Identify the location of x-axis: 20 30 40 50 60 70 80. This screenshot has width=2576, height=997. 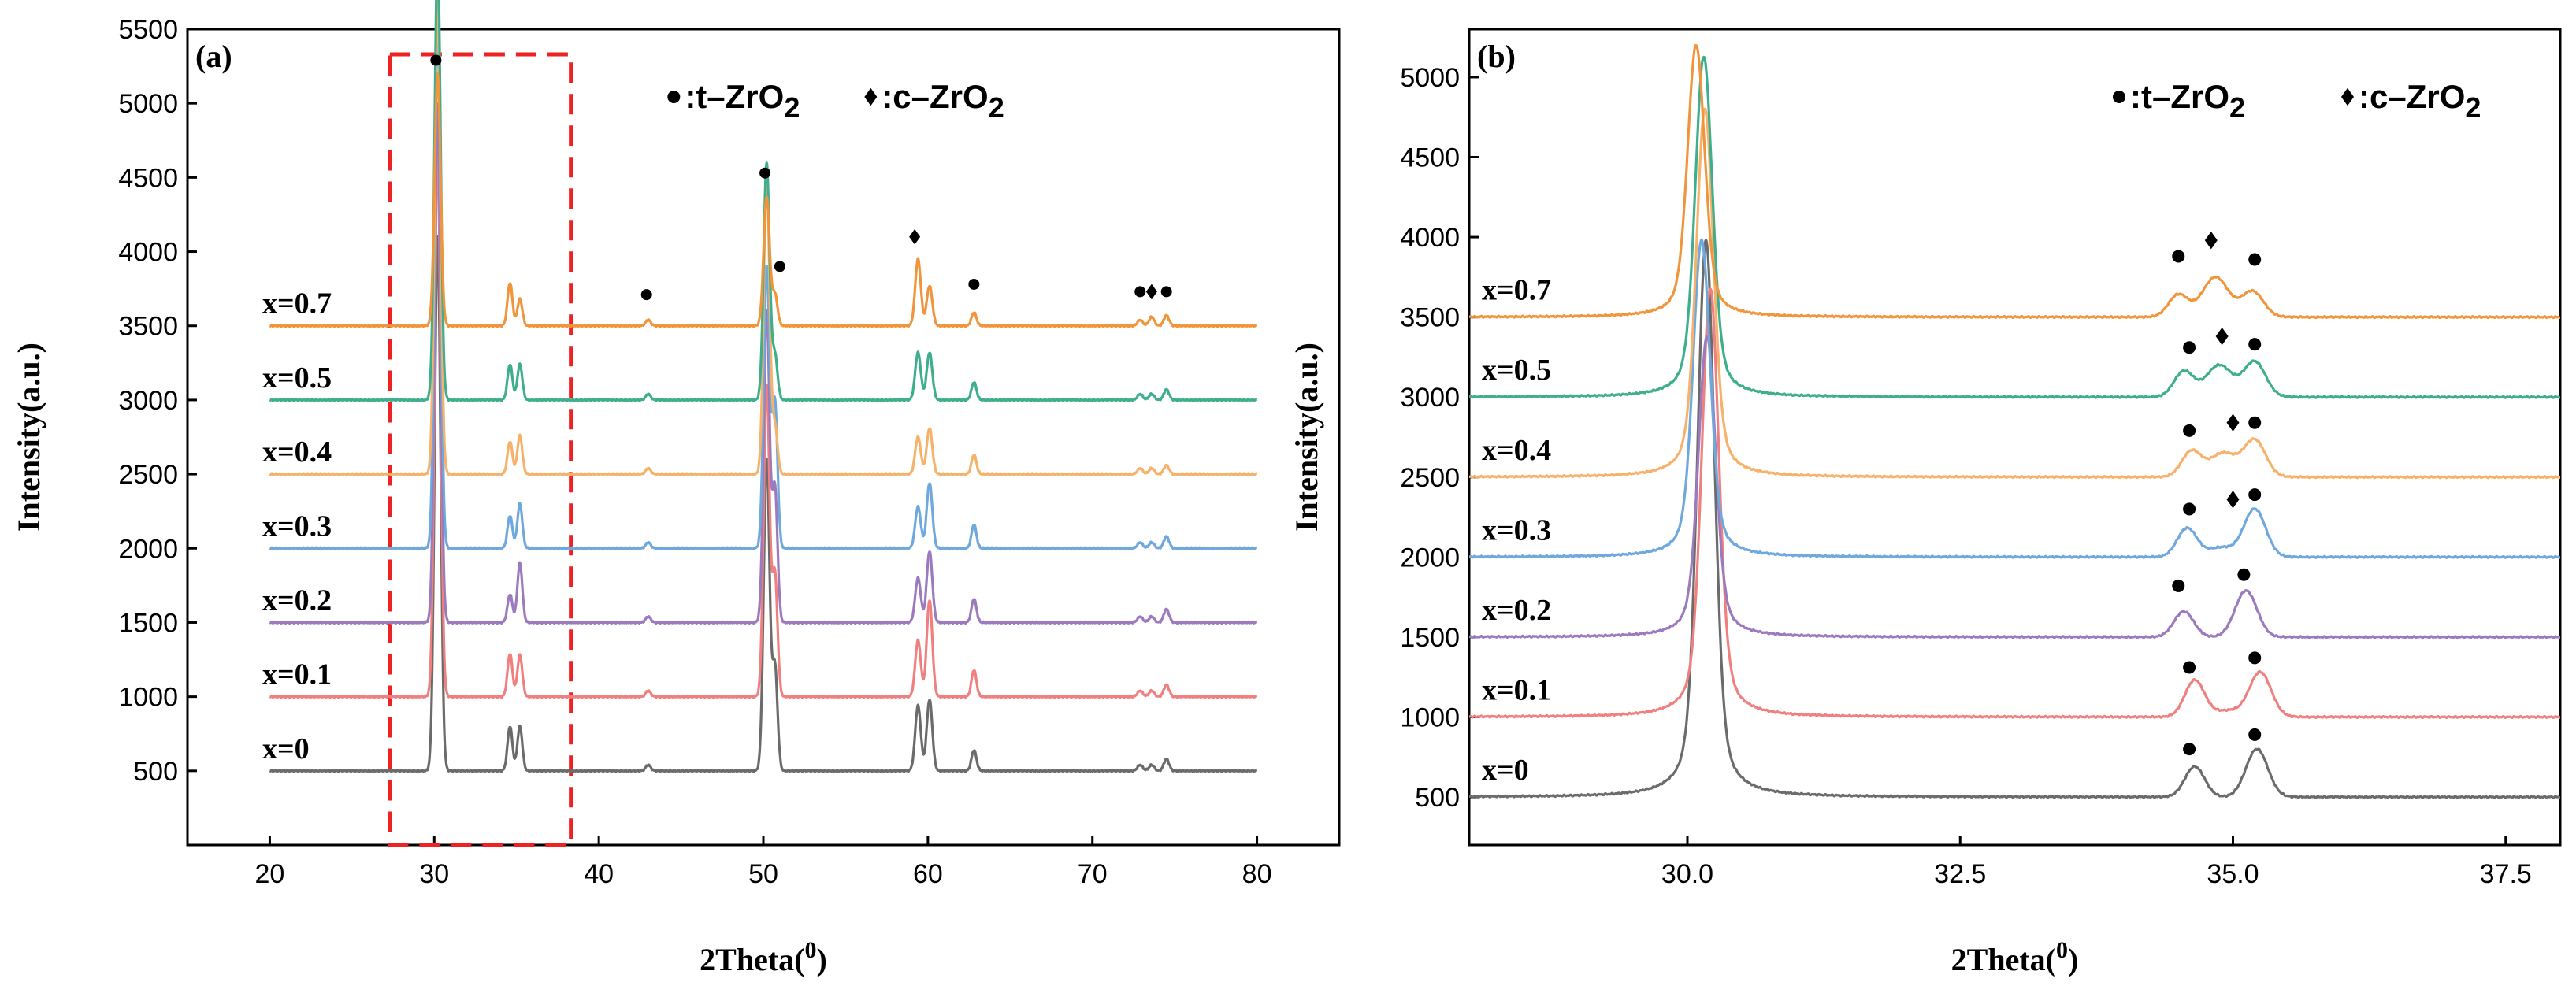
(763, 863).